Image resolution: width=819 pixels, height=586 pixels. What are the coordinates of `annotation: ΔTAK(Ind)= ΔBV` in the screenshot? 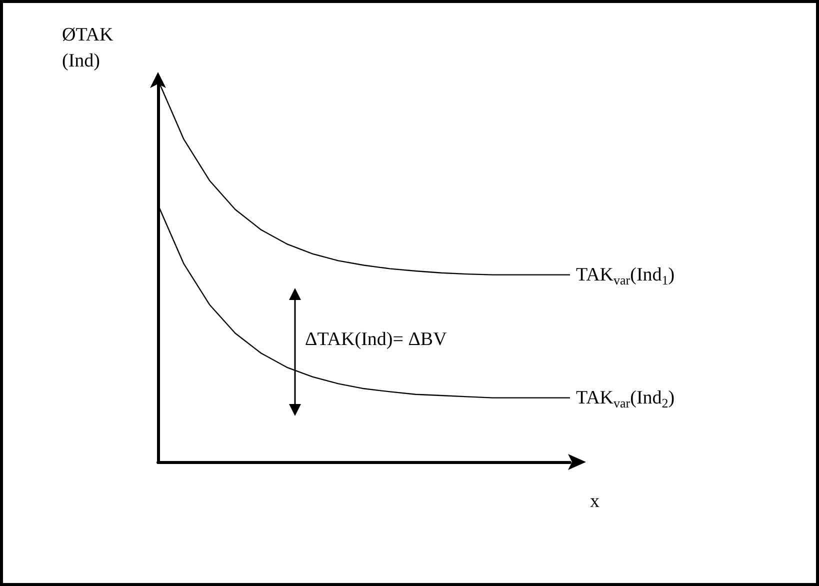 It's located at (376, 339).